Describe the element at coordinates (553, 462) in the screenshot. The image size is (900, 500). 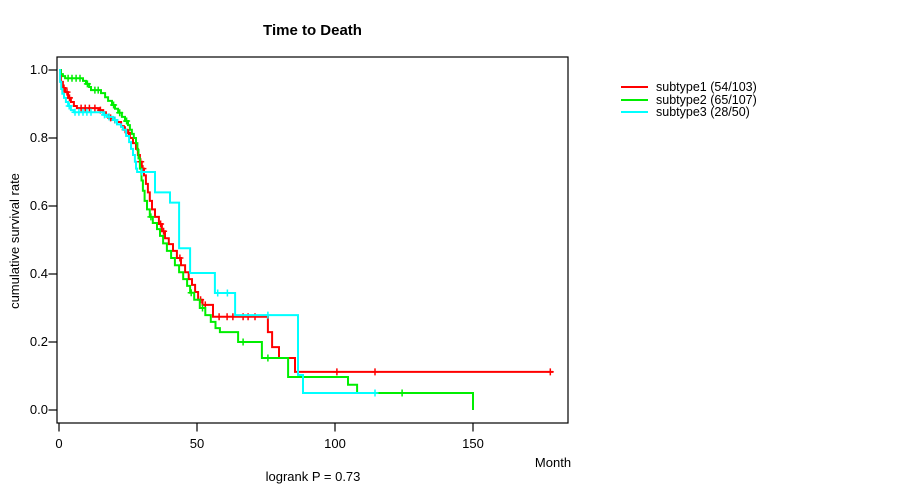
I see `x-axis-label: Month` at that location.